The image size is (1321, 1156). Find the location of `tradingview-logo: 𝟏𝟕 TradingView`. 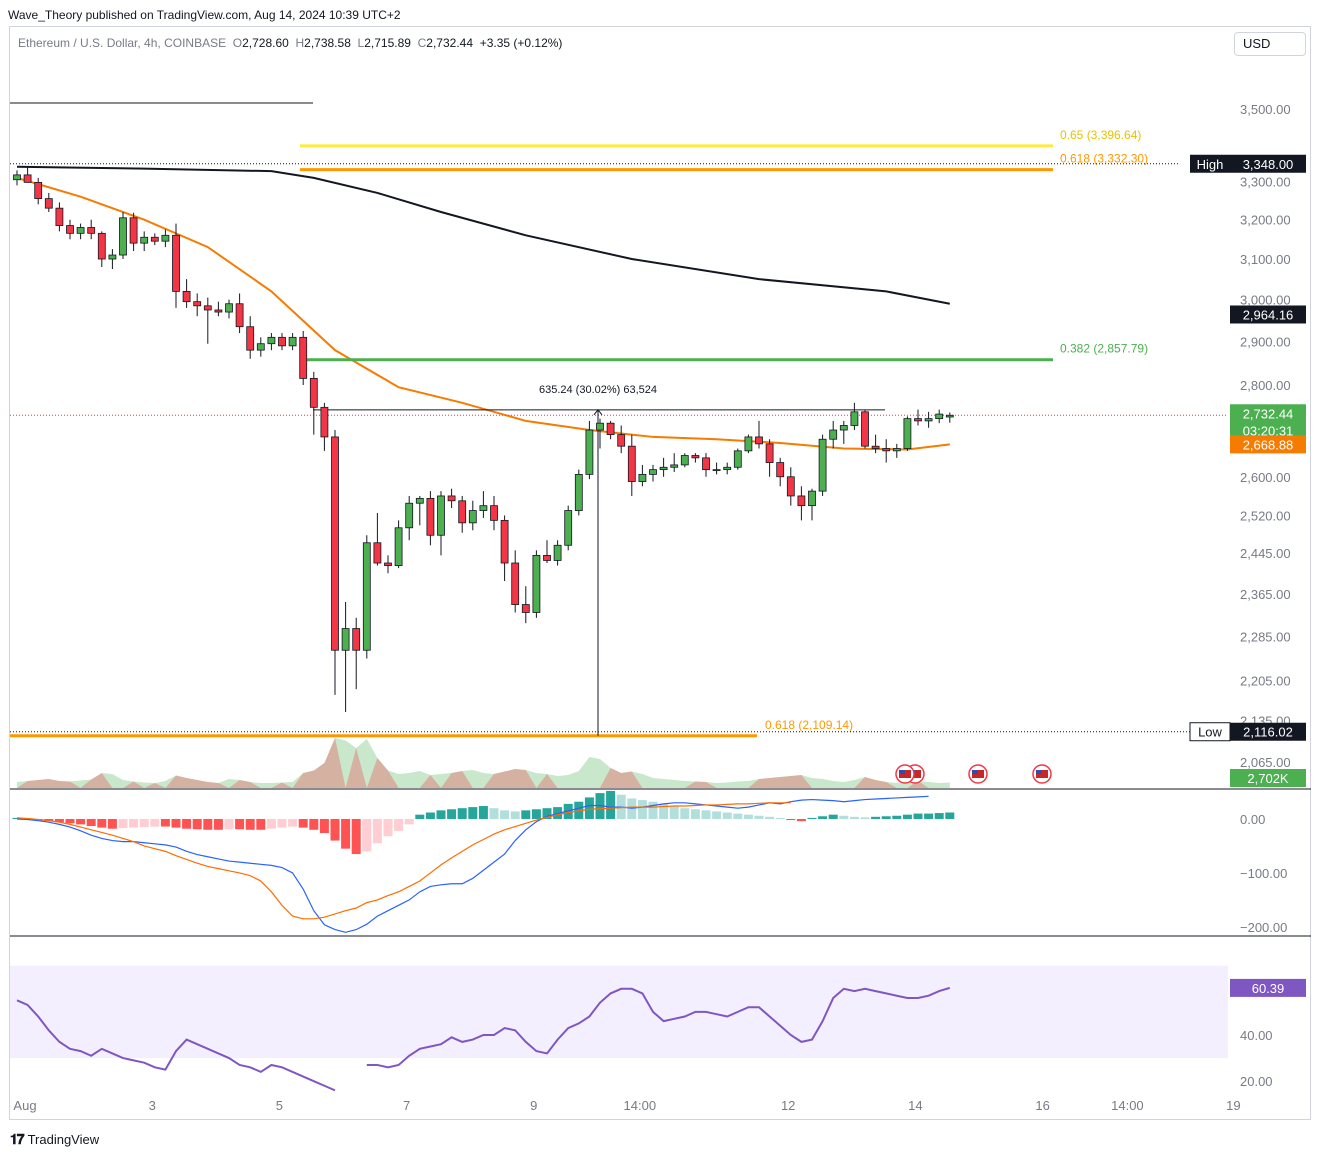

tradingview-logo: 𝟏𝟕 TradingView is located at coordinates (54, 1139).